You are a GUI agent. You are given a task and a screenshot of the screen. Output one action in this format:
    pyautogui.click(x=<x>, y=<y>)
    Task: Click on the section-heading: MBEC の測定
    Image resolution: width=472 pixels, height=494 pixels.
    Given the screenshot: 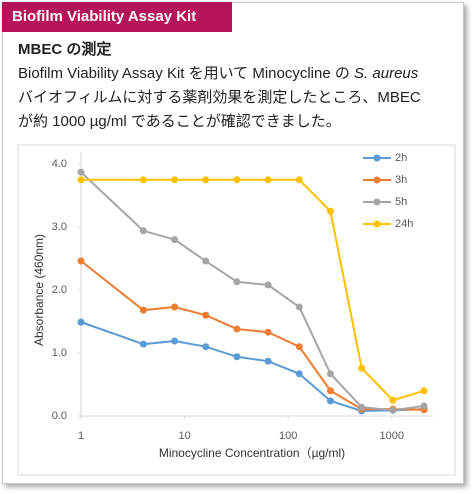 What is the action you would take?
    pyautogui.click(x=65, y=49)
    